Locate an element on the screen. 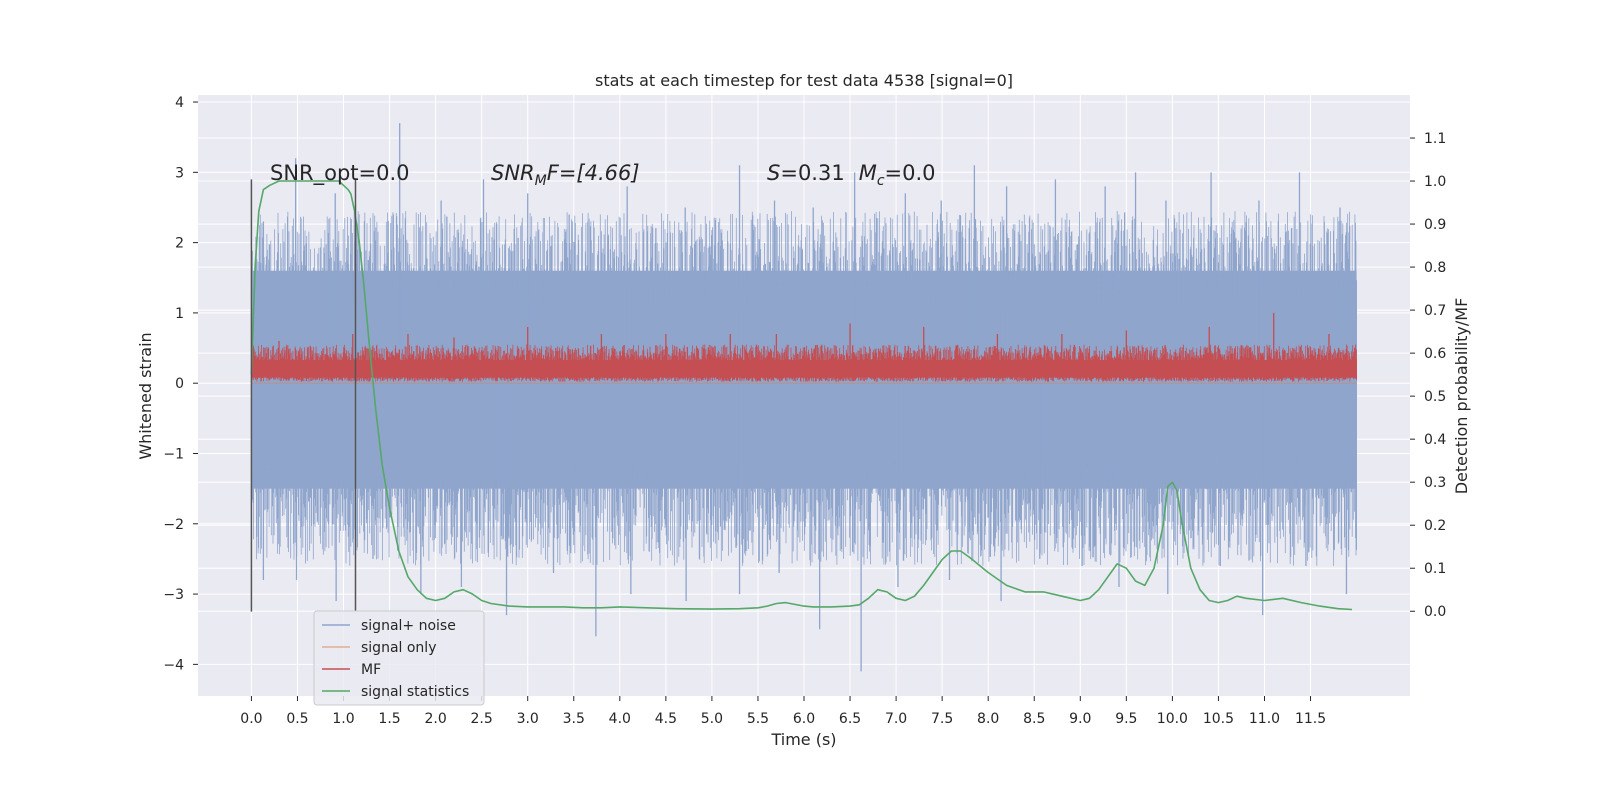 The image size is (1600, 800). x-tick-label: 2.0 is located at coordinates (435, 719).